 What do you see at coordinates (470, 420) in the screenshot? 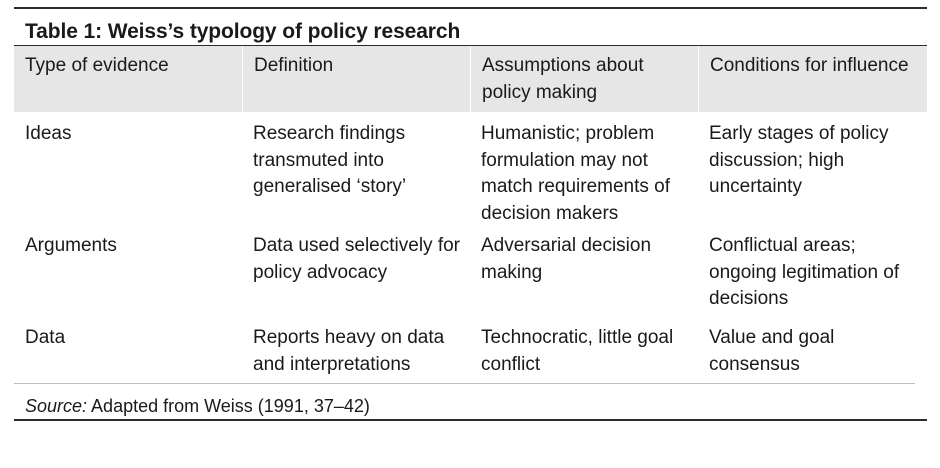
I see `bottom-rule` at bounding box center [470, 420].